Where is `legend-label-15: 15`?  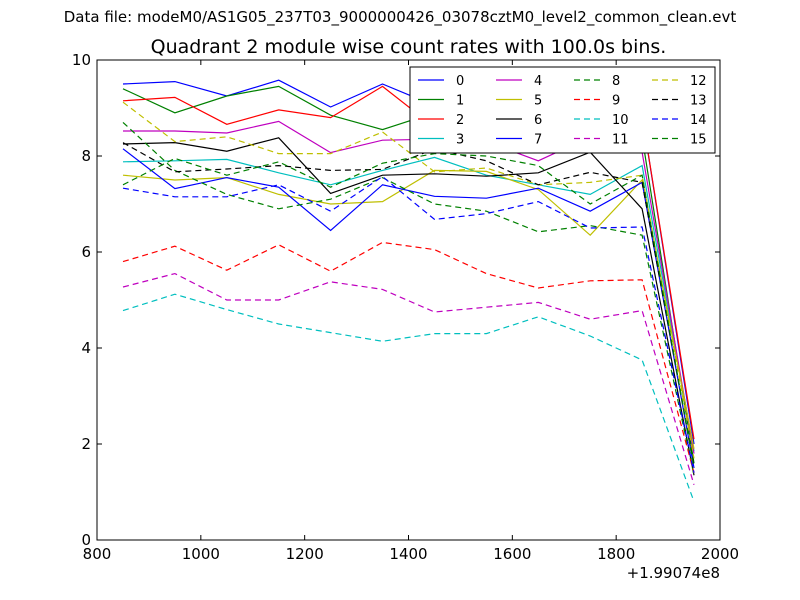
legend-label-15: 15 is located at coordinates (698, 140).